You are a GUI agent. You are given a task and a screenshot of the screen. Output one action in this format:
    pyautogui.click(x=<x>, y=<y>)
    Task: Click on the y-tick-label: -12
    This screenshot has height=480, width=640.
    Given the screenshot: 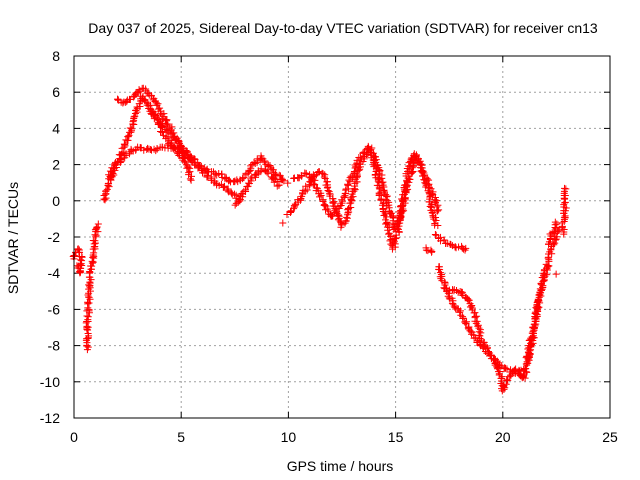 What is the action you would take?
    pyautogui.click(x=50, y=418)
    